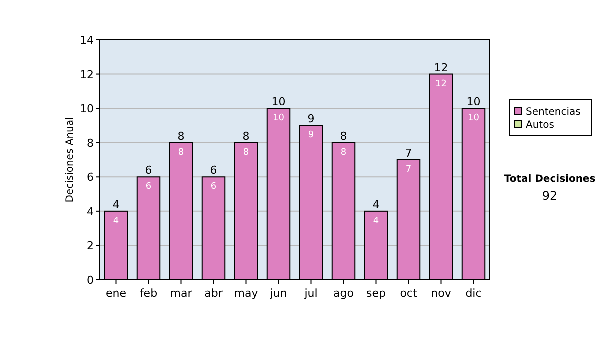 The width and height of the screenshot is (600, 340). What do you see at coordinates (87, 109) in the screenshot?
I see `y-tick-label: 10` at bounding box center [87, 109].